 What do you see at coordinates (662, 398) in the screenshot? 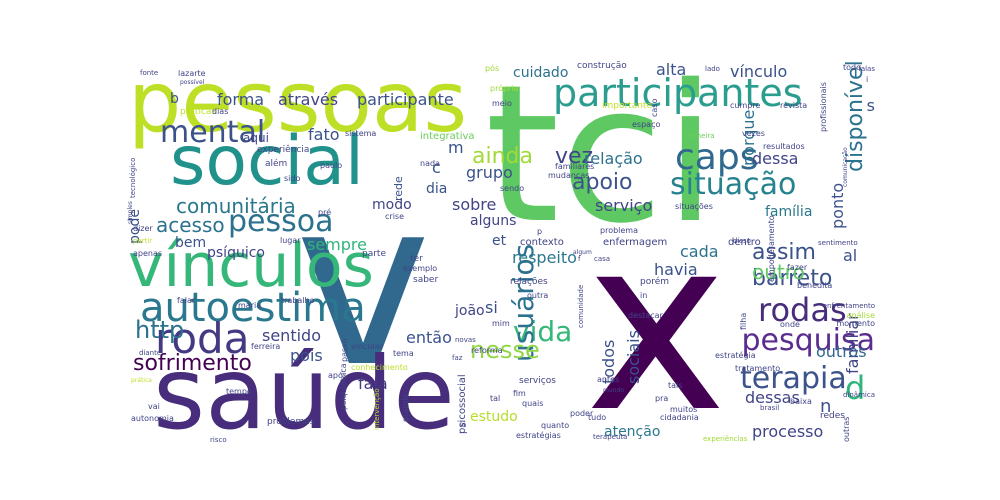
I see `word-185: pra` at bounding box center [662, 398].